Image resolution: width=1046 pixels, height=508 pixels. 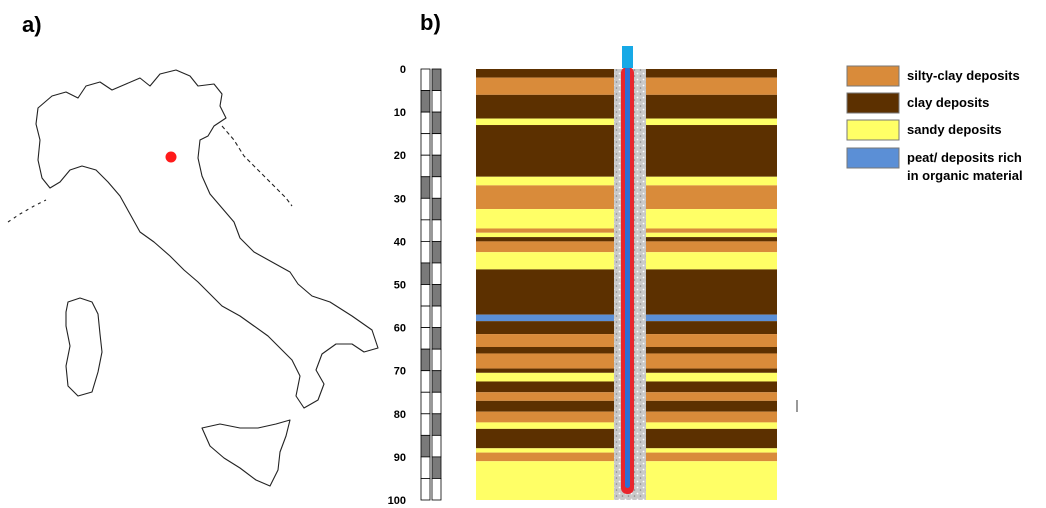 What do you see at coordinates (627, 277) in the screenshot?
I see `borehole-pipe-inner` at bounding box center [627, 277].